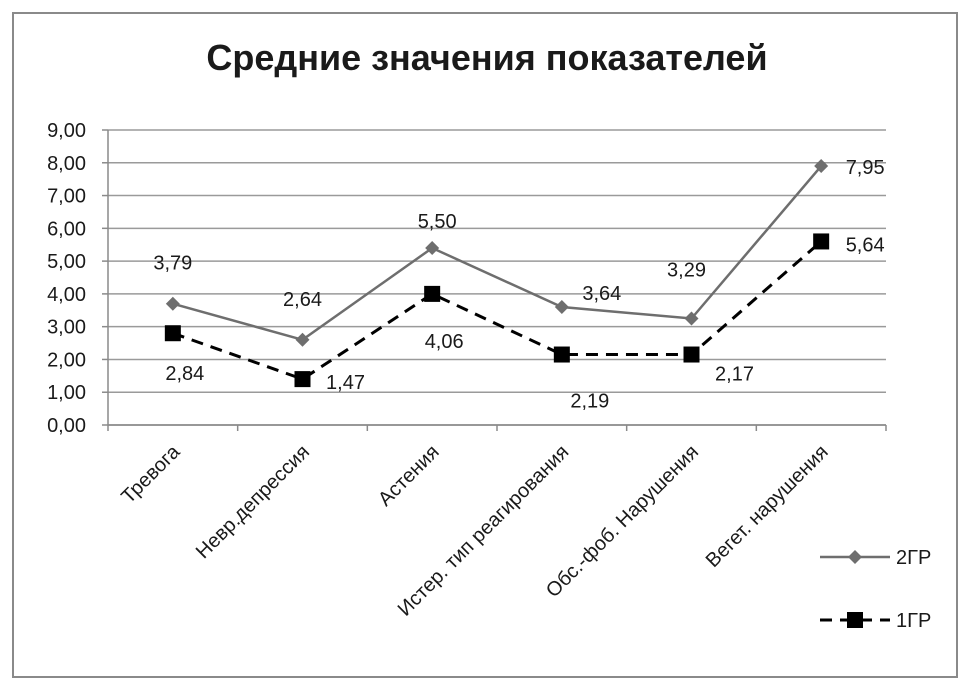  What do you see at coordinates (409, 476) in the screenshot?
I see `x-category-label: Астения` at bounding box center [409, 476].